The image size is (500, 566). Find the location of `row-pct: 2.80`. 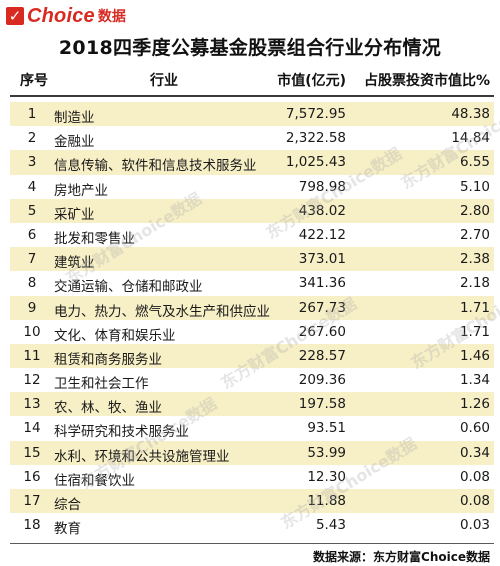

row-pct: 2.80 is located at coordinates (474, 210).